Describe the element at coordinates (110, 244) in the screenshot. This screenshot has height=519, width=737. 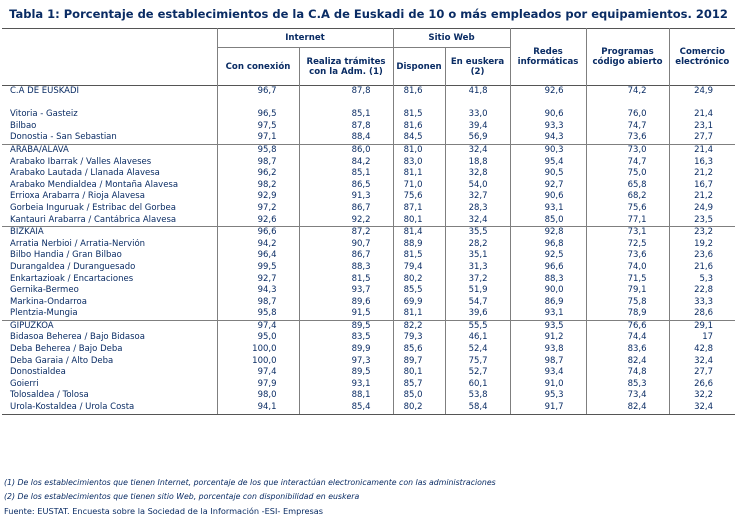
I see `row-label: Arratia Nerbioi / Arratia-Nervión` at that location.